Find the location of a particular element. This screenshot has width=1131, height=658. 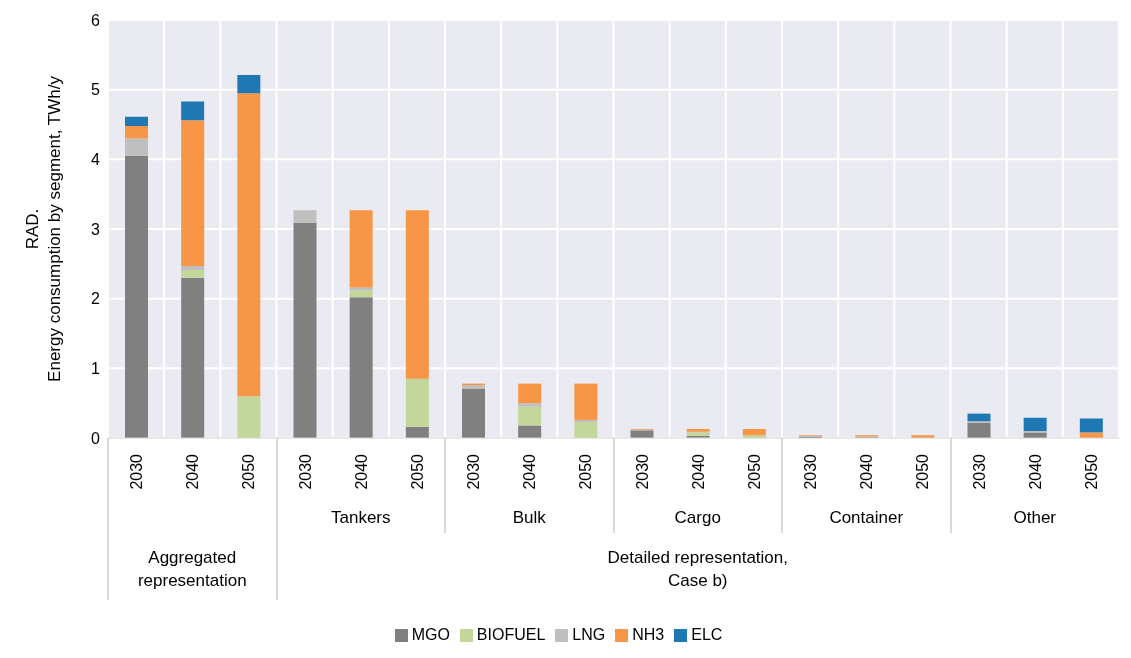

y-tick-label: 4 is located at coordinates (96, 160).